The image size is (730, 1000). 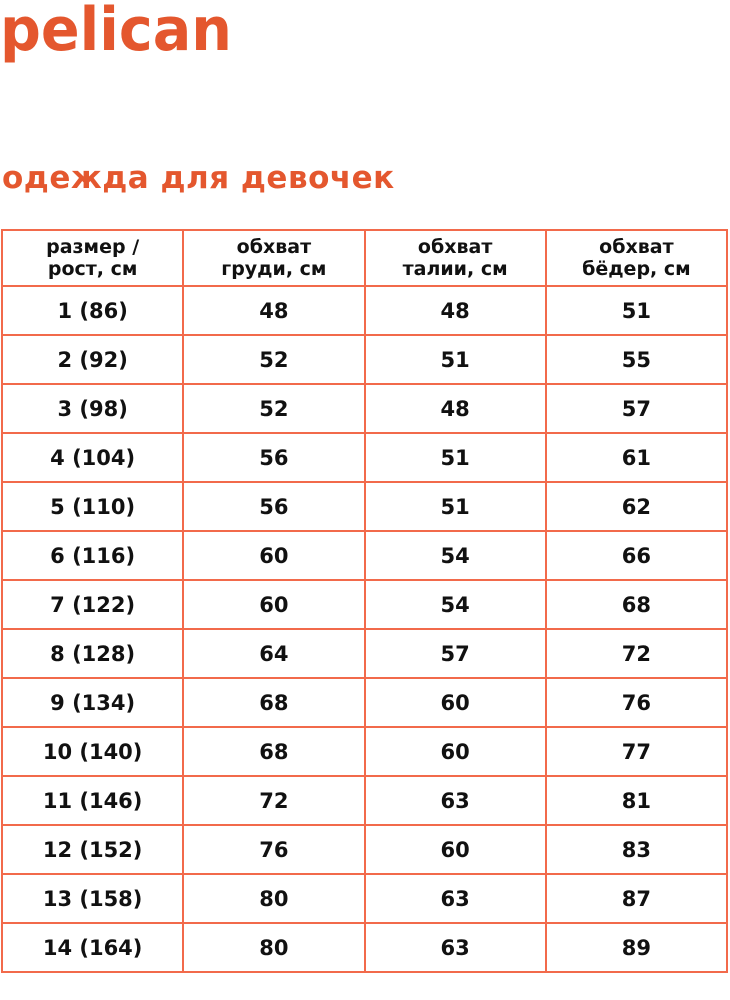 I want to click on size-cell: 2 (92), so click(x=92, y=359).